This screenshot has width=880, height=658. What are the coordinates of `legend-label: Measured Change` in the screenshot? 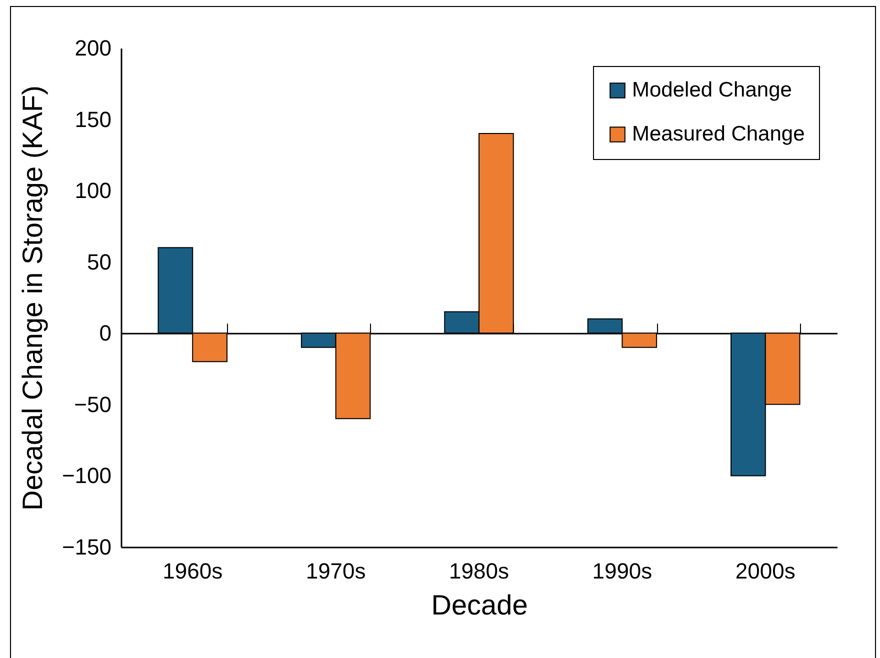 It's located at (718, 134).